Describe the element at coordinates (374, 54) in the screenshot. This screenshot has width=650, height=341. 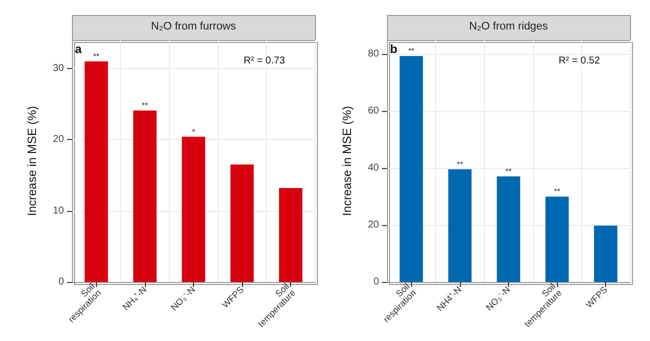
I see `y-tick-label: 80` at that location.